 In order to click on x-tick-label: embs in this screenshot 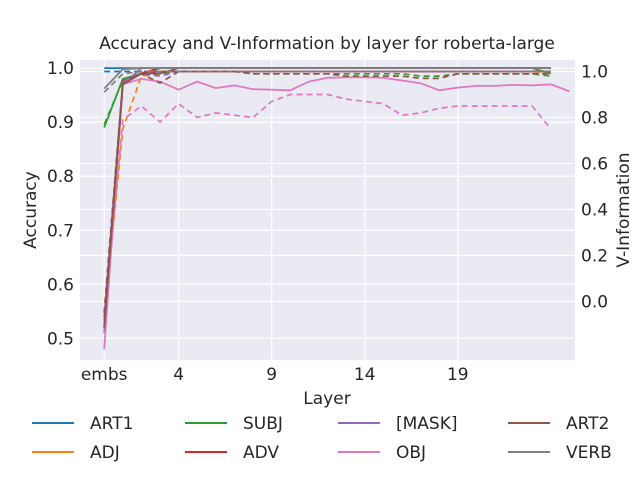, I will do `click(104, 375)`.